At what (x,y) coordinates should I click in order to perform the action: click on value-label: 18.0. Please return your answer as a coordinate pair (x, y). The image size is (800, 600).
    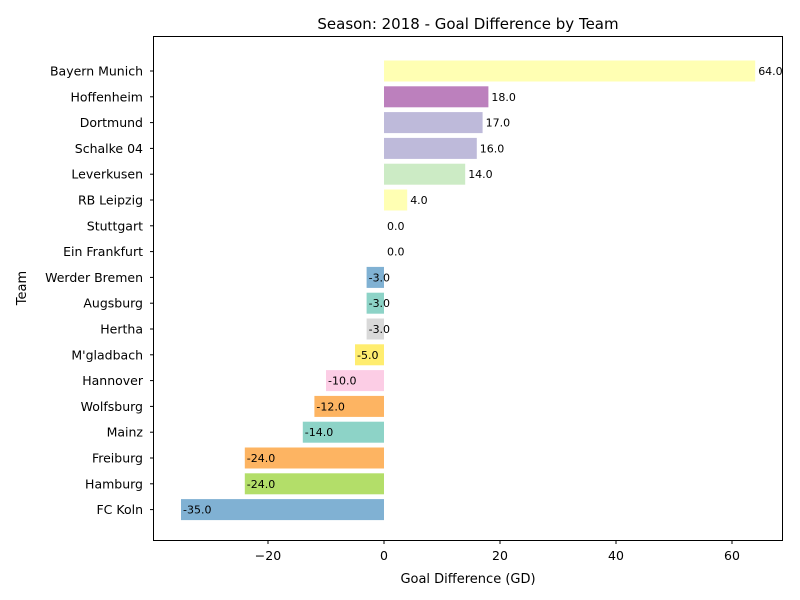
    Looking at the image, I should click on (503, 97).